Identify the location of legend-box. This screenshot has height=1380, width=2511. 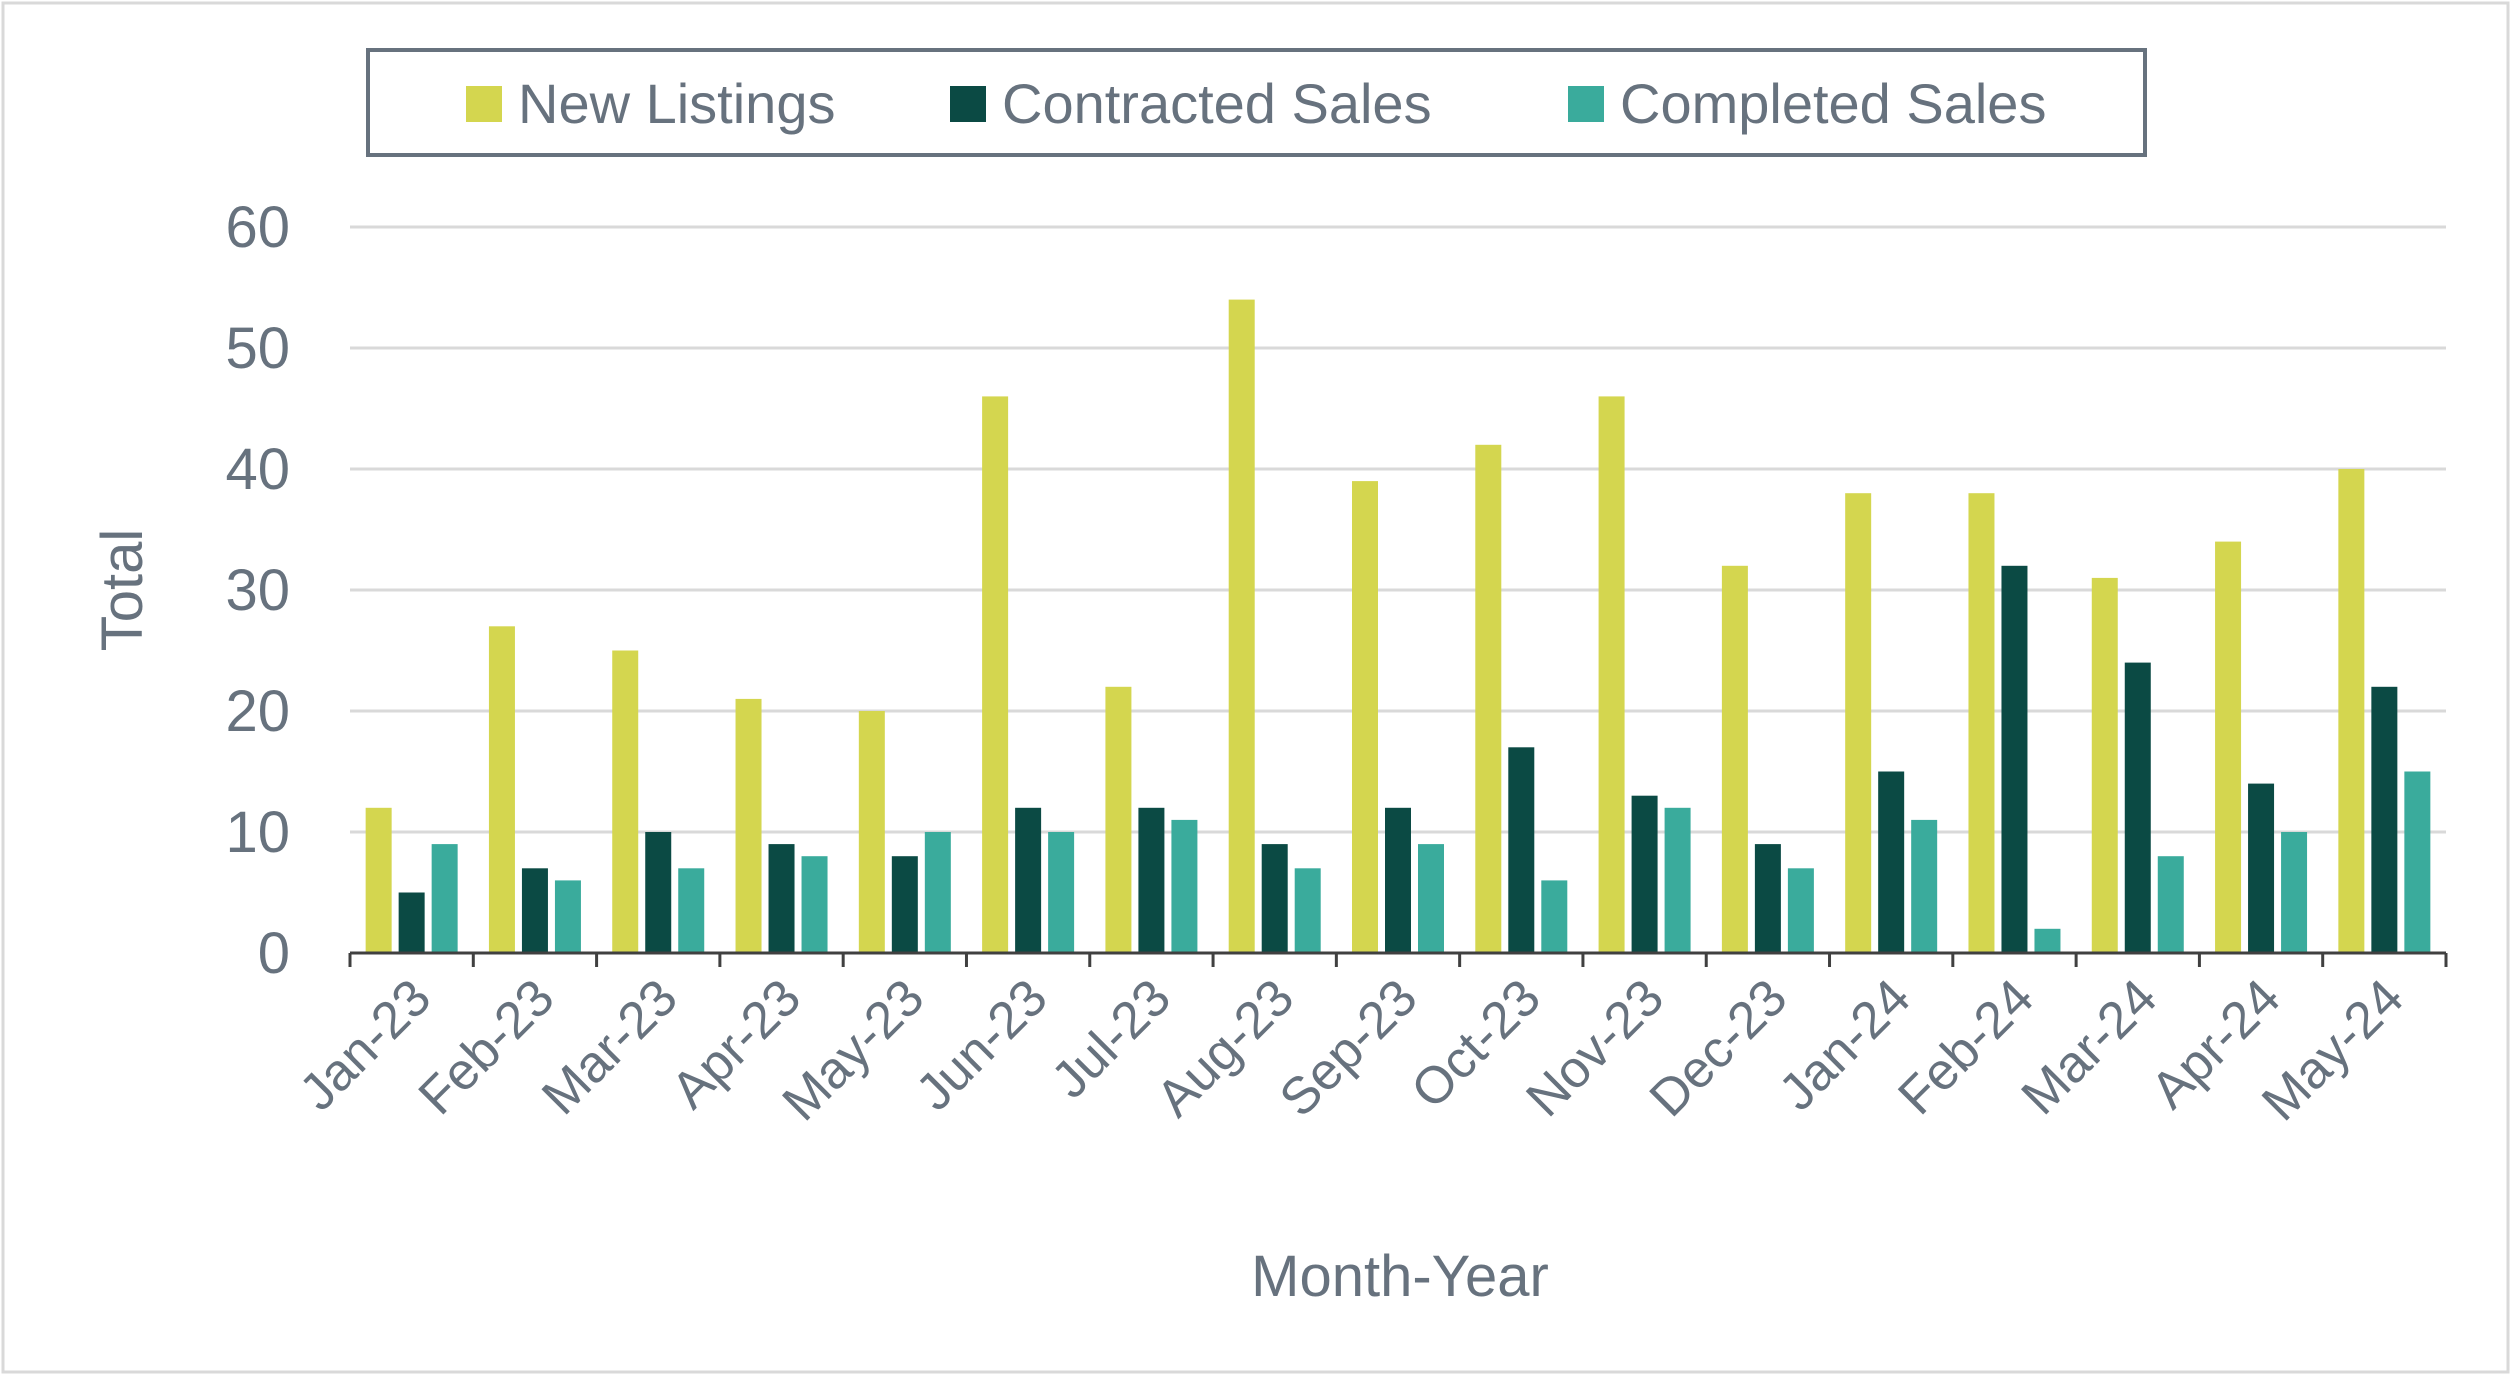
(1256, 102).